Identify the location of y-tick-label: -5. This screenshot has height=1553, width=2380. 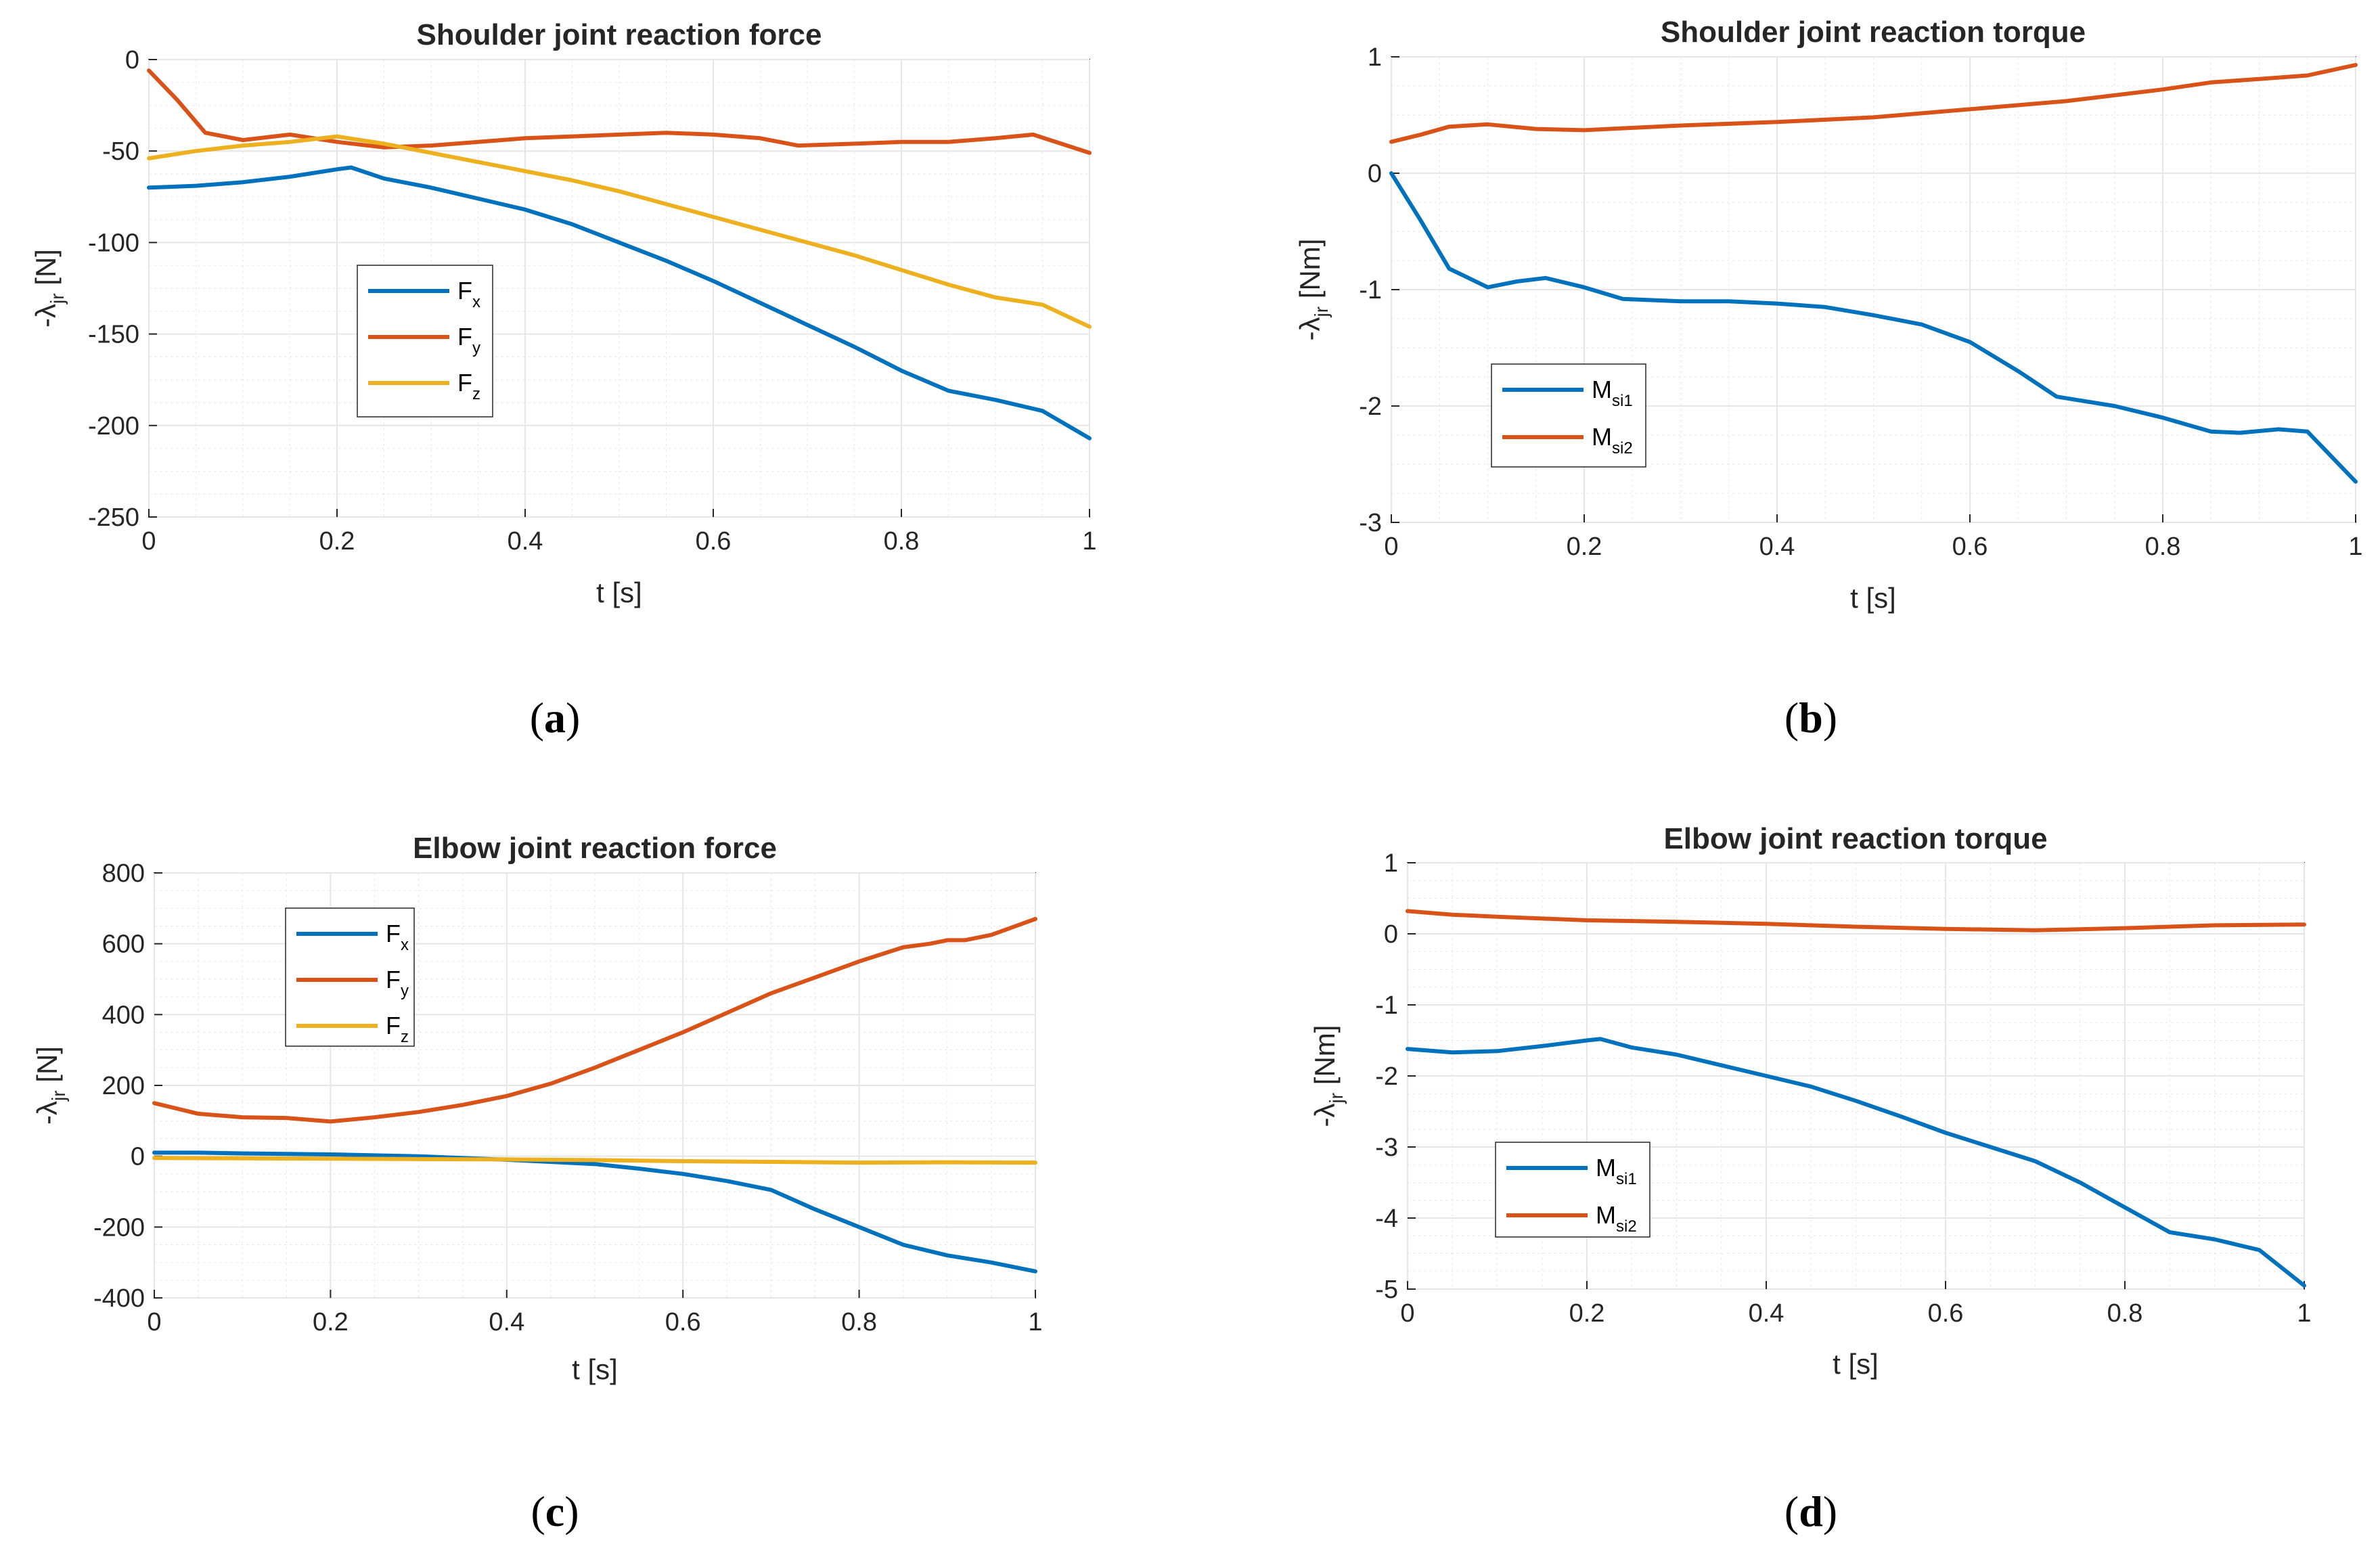
(1386, 1290).